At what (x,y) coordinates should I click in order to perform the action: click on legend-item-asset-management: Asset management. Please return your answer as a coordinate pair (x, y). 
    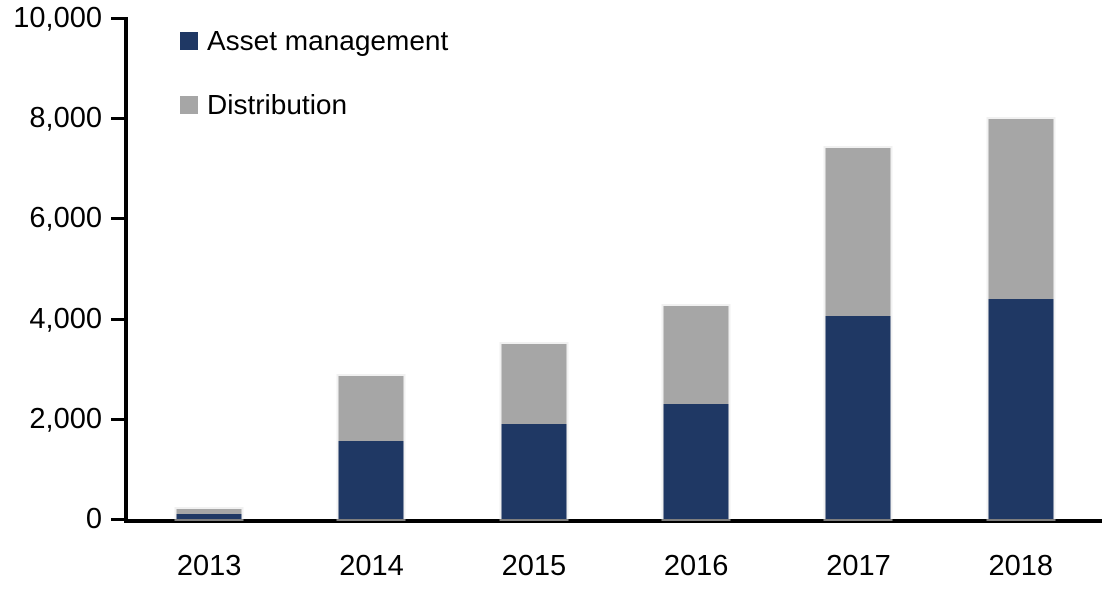
    Looking at the image, I should click on (314, 40).